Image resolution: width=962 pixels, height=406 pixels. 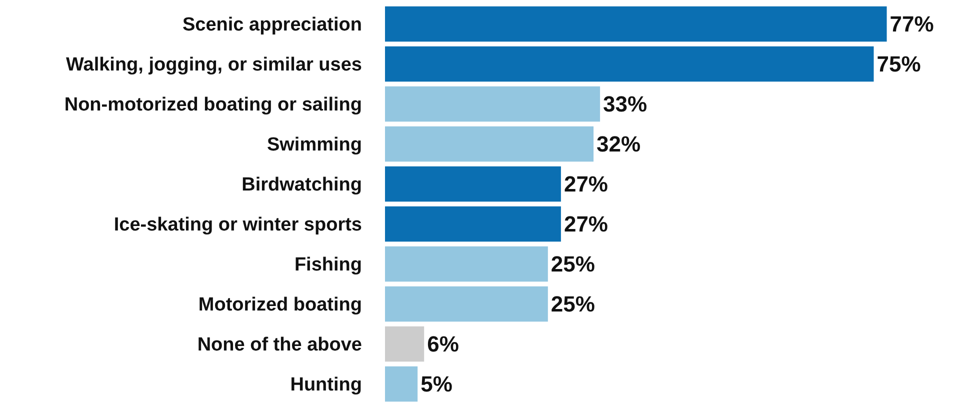 I want to click on data-label: 5%, so click(x=436, y=384).